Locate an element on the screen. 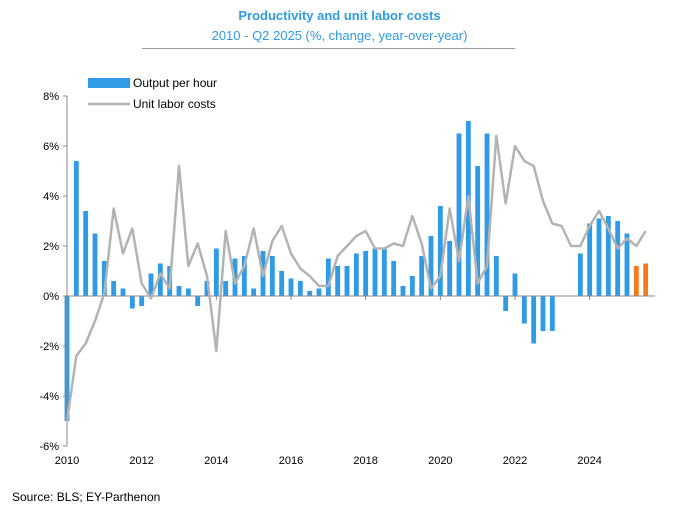  y-tick-label: 0% is located at coordinates (51, 297).